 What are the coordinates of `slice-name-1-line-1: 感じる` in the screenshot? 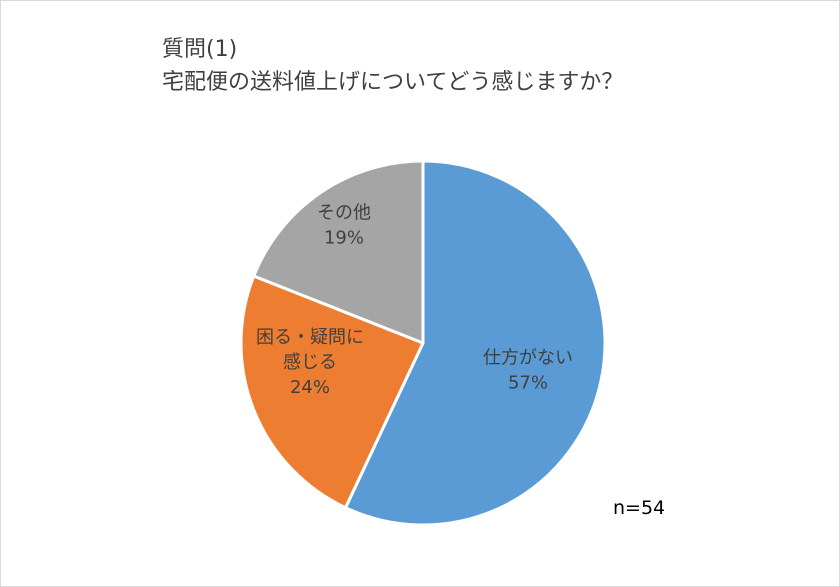 It's located at (310, 362).